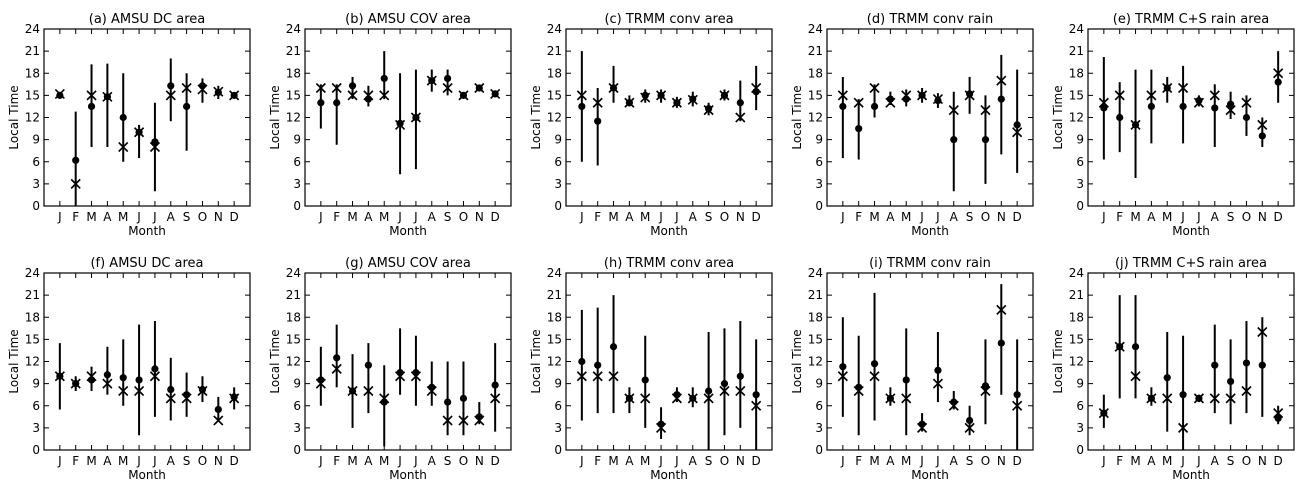  What do you see at coordinates (1231, 217) in the screenshot?
I see `x-tick-label: S` at bounding box center [1231, 217].